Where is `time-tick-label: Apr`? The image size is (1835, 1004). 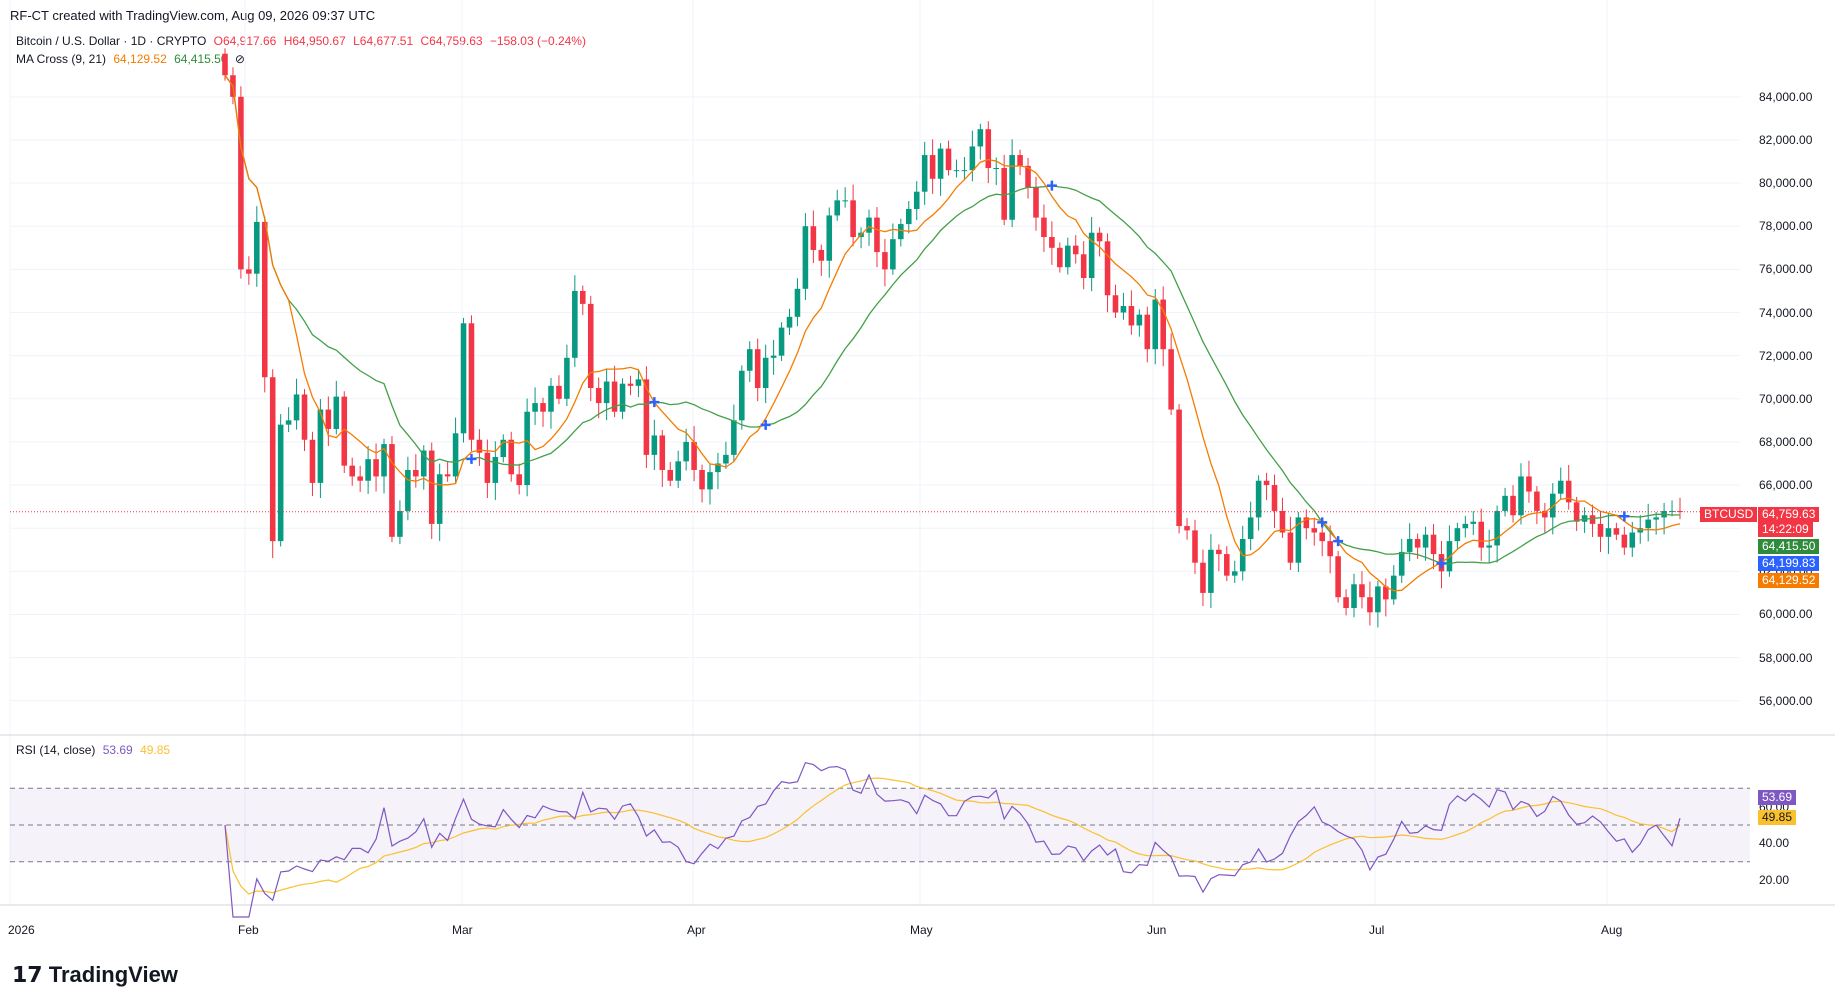
time-tick-label: Apr is located at coordinates (696, 930).